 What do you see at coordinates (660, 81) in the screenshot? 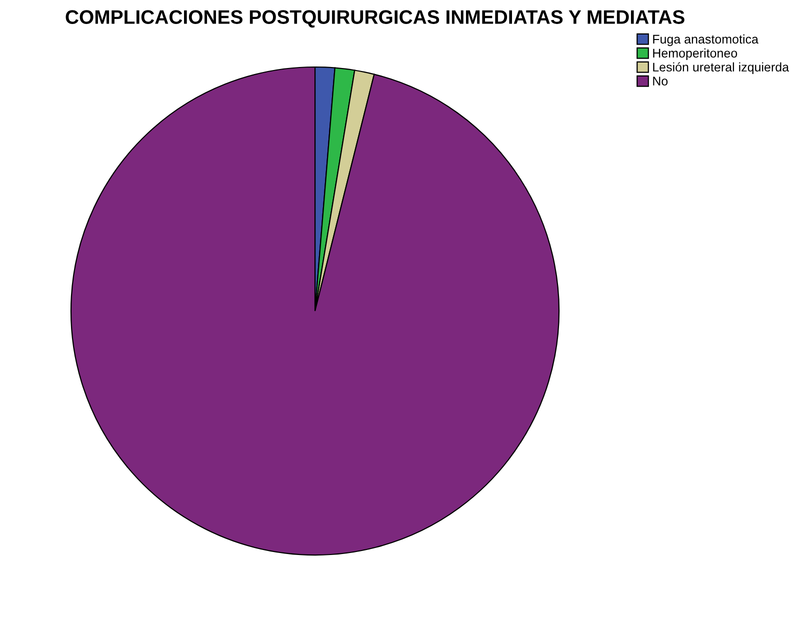
I see `legend-label: No` at bounding box center [660, 81].